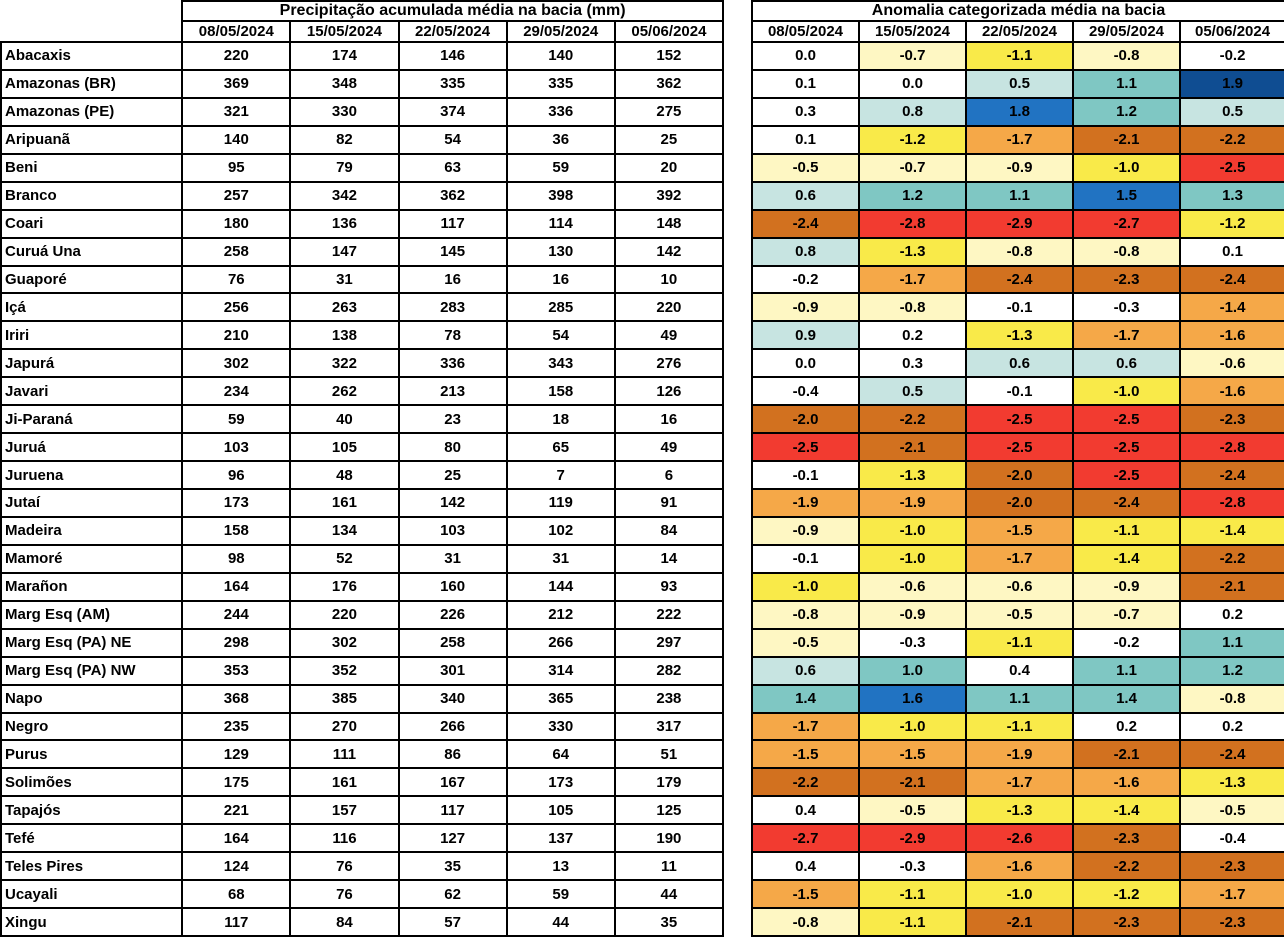 The image size is (1284, 937). I want to click on precip-cell: 220, so click(236, 56).